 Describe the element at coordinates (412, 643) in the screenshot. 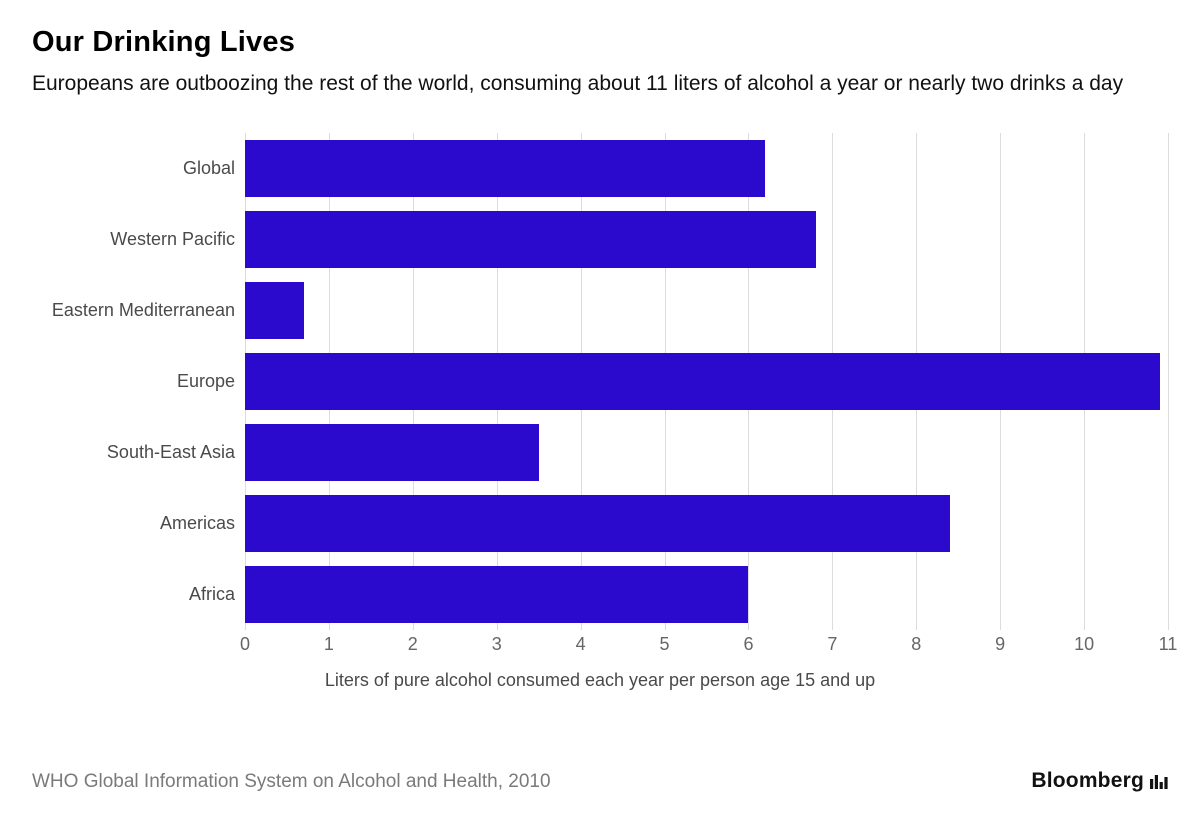

I see `x-tick-label: 2` at that location.